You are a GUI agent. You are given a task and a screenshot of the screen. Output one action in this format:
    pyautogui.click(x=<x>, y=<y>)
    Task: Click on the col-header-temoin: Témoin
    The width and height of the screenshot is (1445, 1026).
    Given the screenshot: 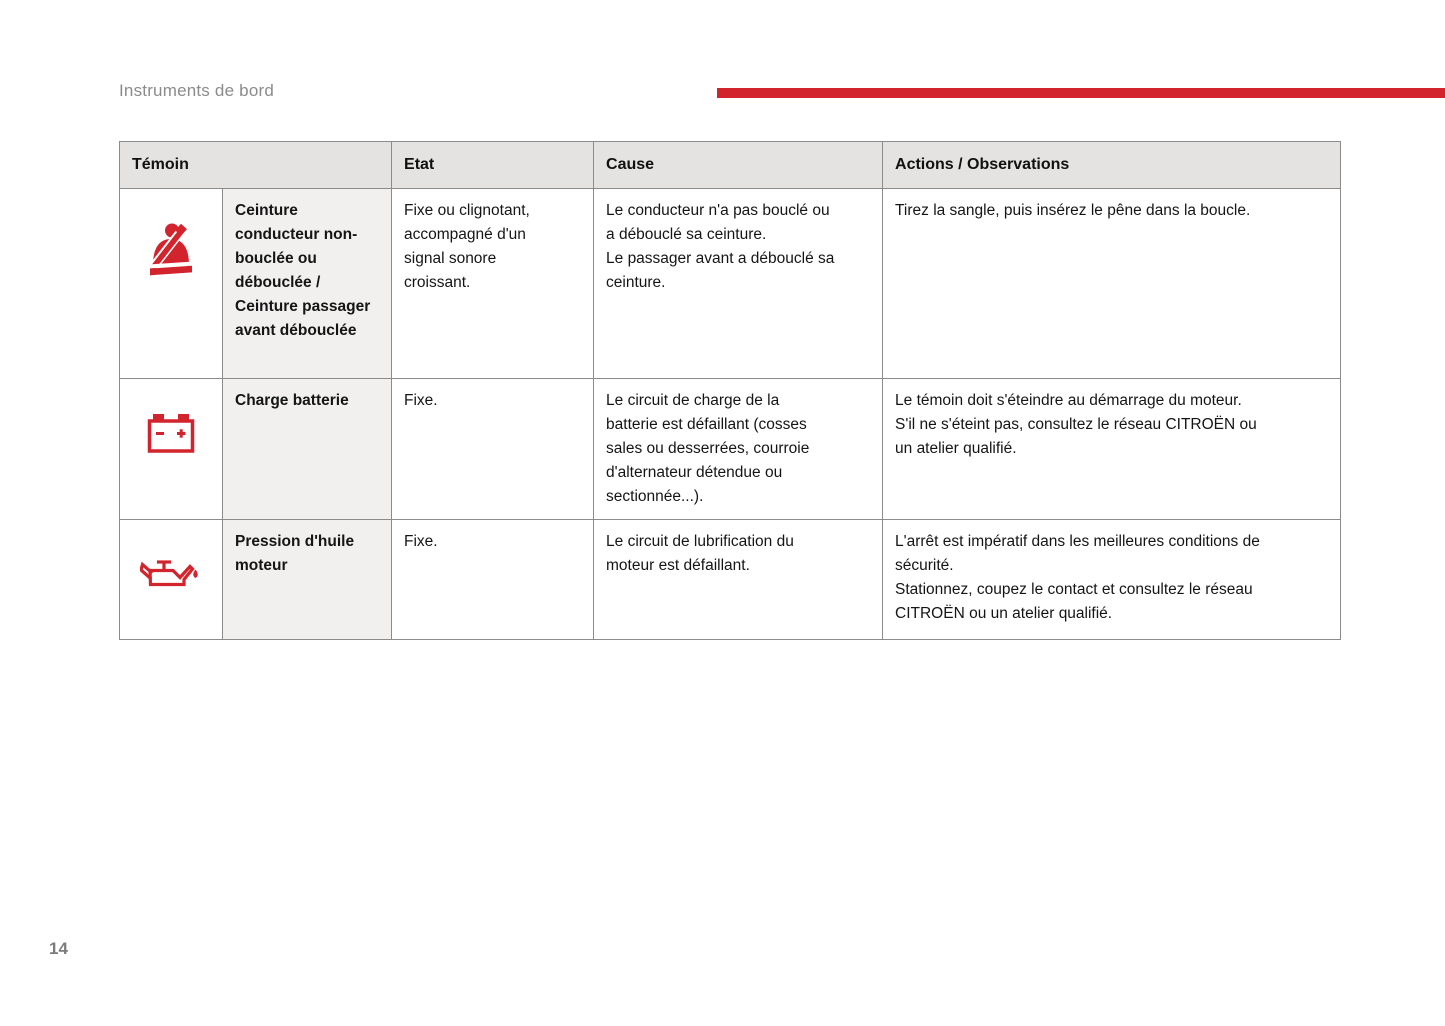 What is the action you would take?
    pyautogui.click(x=255, y=165)
    